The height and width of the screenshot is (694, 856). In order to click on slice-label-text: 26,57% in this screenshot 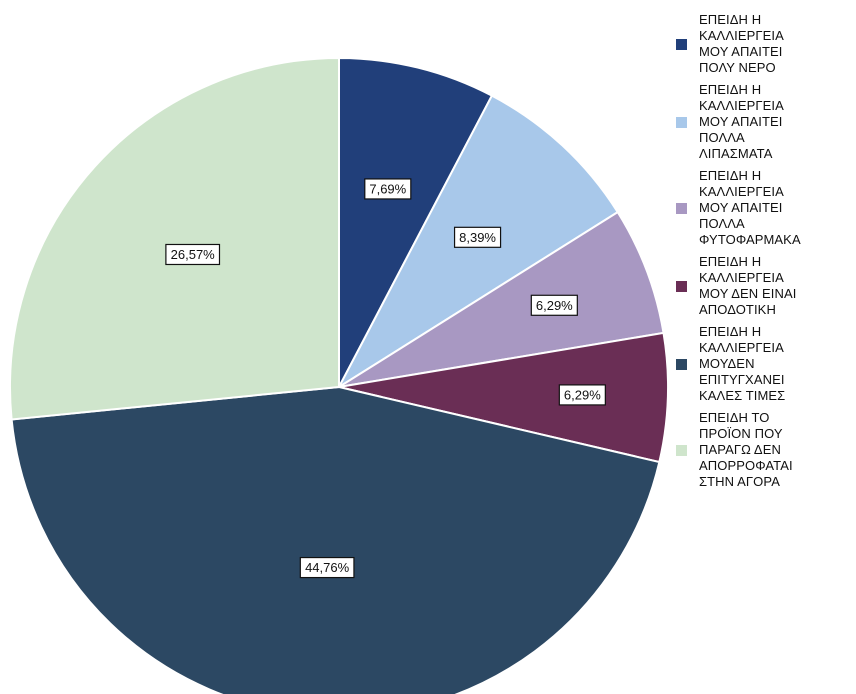, I will do `click(193, 254)`.